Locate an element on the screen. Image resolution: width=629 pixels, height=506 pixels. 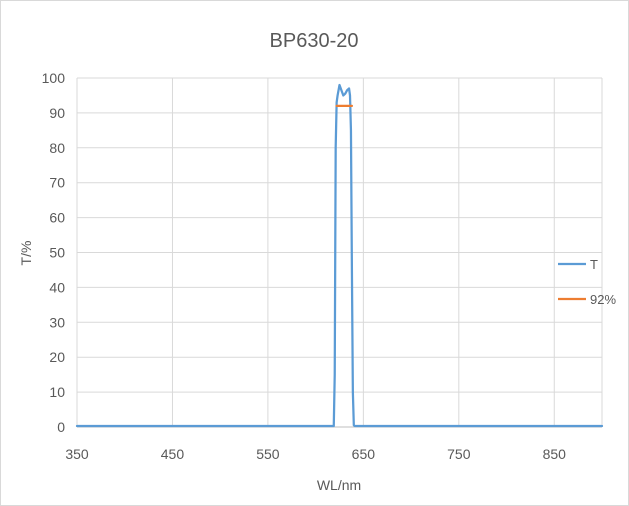
y-tick-label: 70 is located at coordinates (57, 183).